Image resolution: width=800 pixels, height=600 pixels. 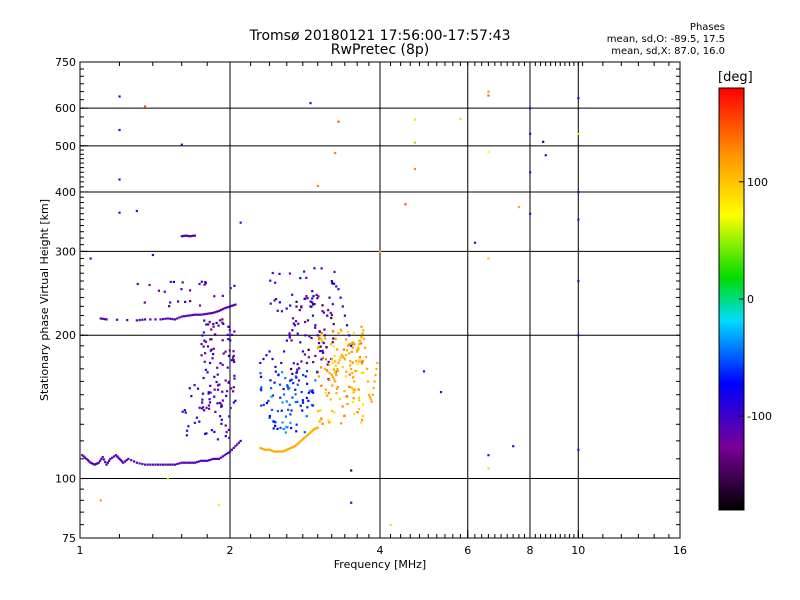 I want to click on phases-o-stats: mean, sd,O: -89.5, 17.5, so click(x=665, y=39).